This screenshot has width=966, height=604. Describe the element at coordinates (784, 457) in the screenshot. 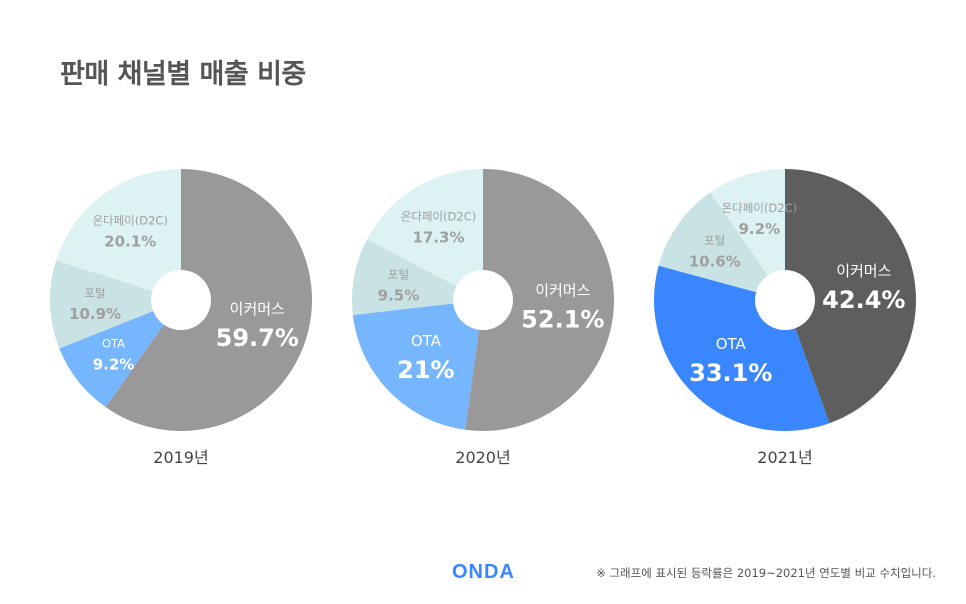

I see `year-label: 2021년` at that location.